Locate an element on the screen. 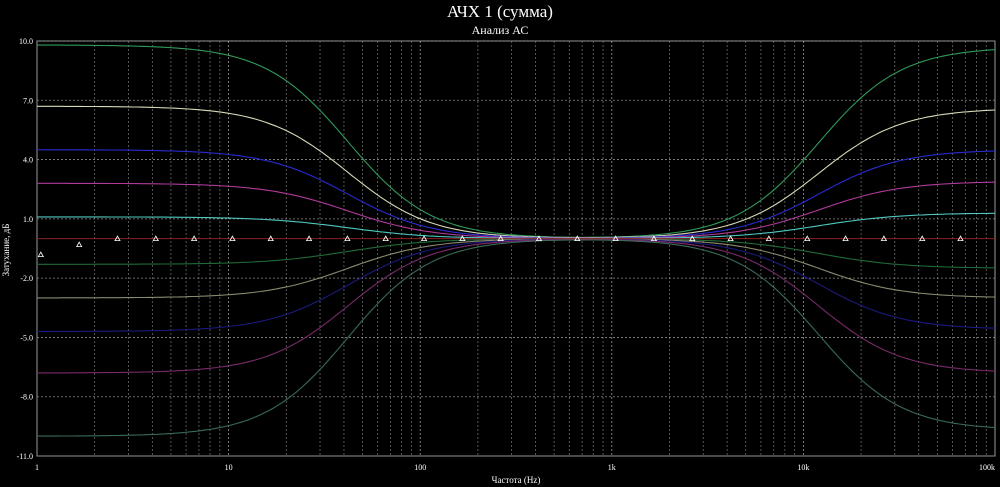  y-tick-label: 10.0 is located at coordinates (26, 41).